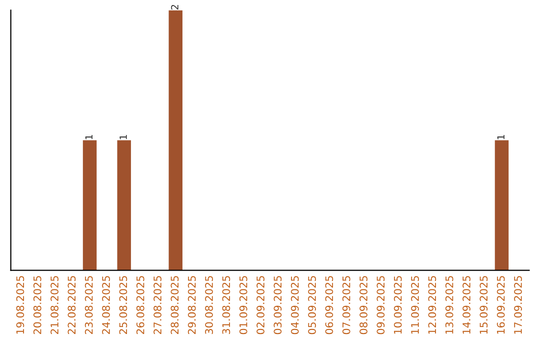  I want to click on x-tick-label: 19.08.2025, so click(20, 305).